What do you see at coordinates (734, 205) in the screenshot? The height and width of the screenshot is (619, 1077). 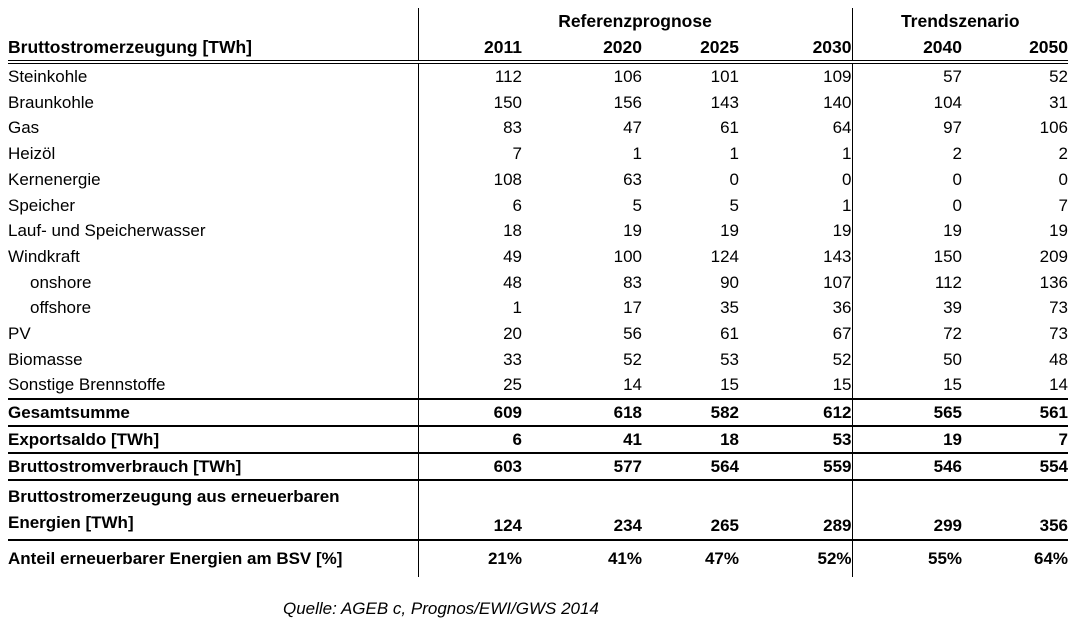 I see `cell-value: 5` at bounding box center [734, 205].